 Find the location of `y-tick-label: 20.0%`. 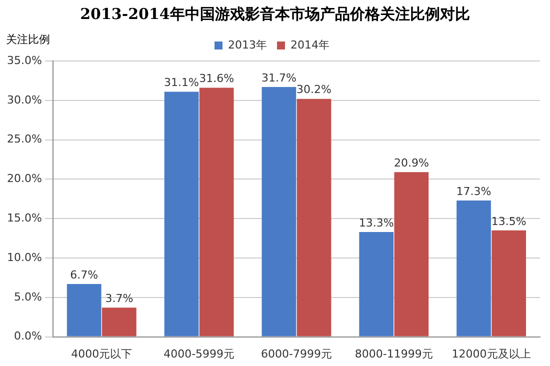

y-tick-label: 20.0% is located at coordinates (24, 179).